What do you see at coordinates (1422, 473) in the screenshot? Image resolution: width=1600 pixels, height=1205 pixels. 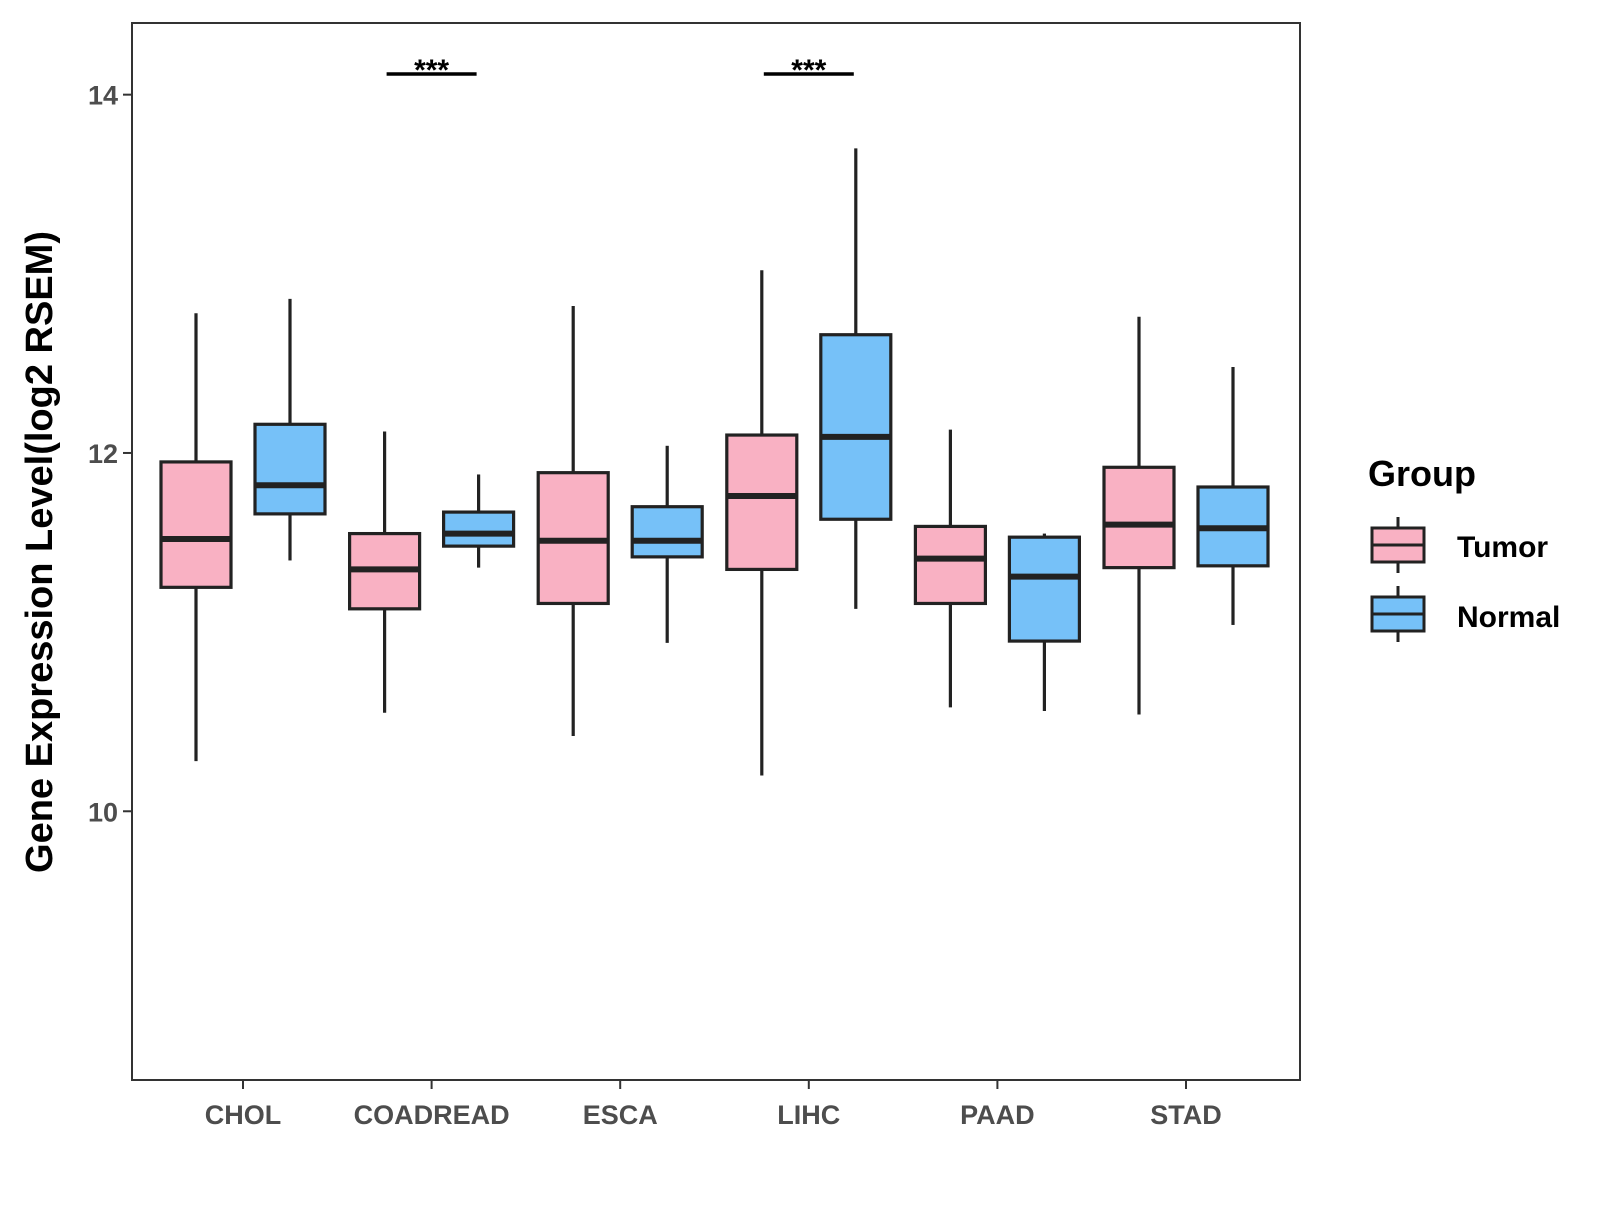 I see `legend-title: Group` at bounding box center [1422, 473].